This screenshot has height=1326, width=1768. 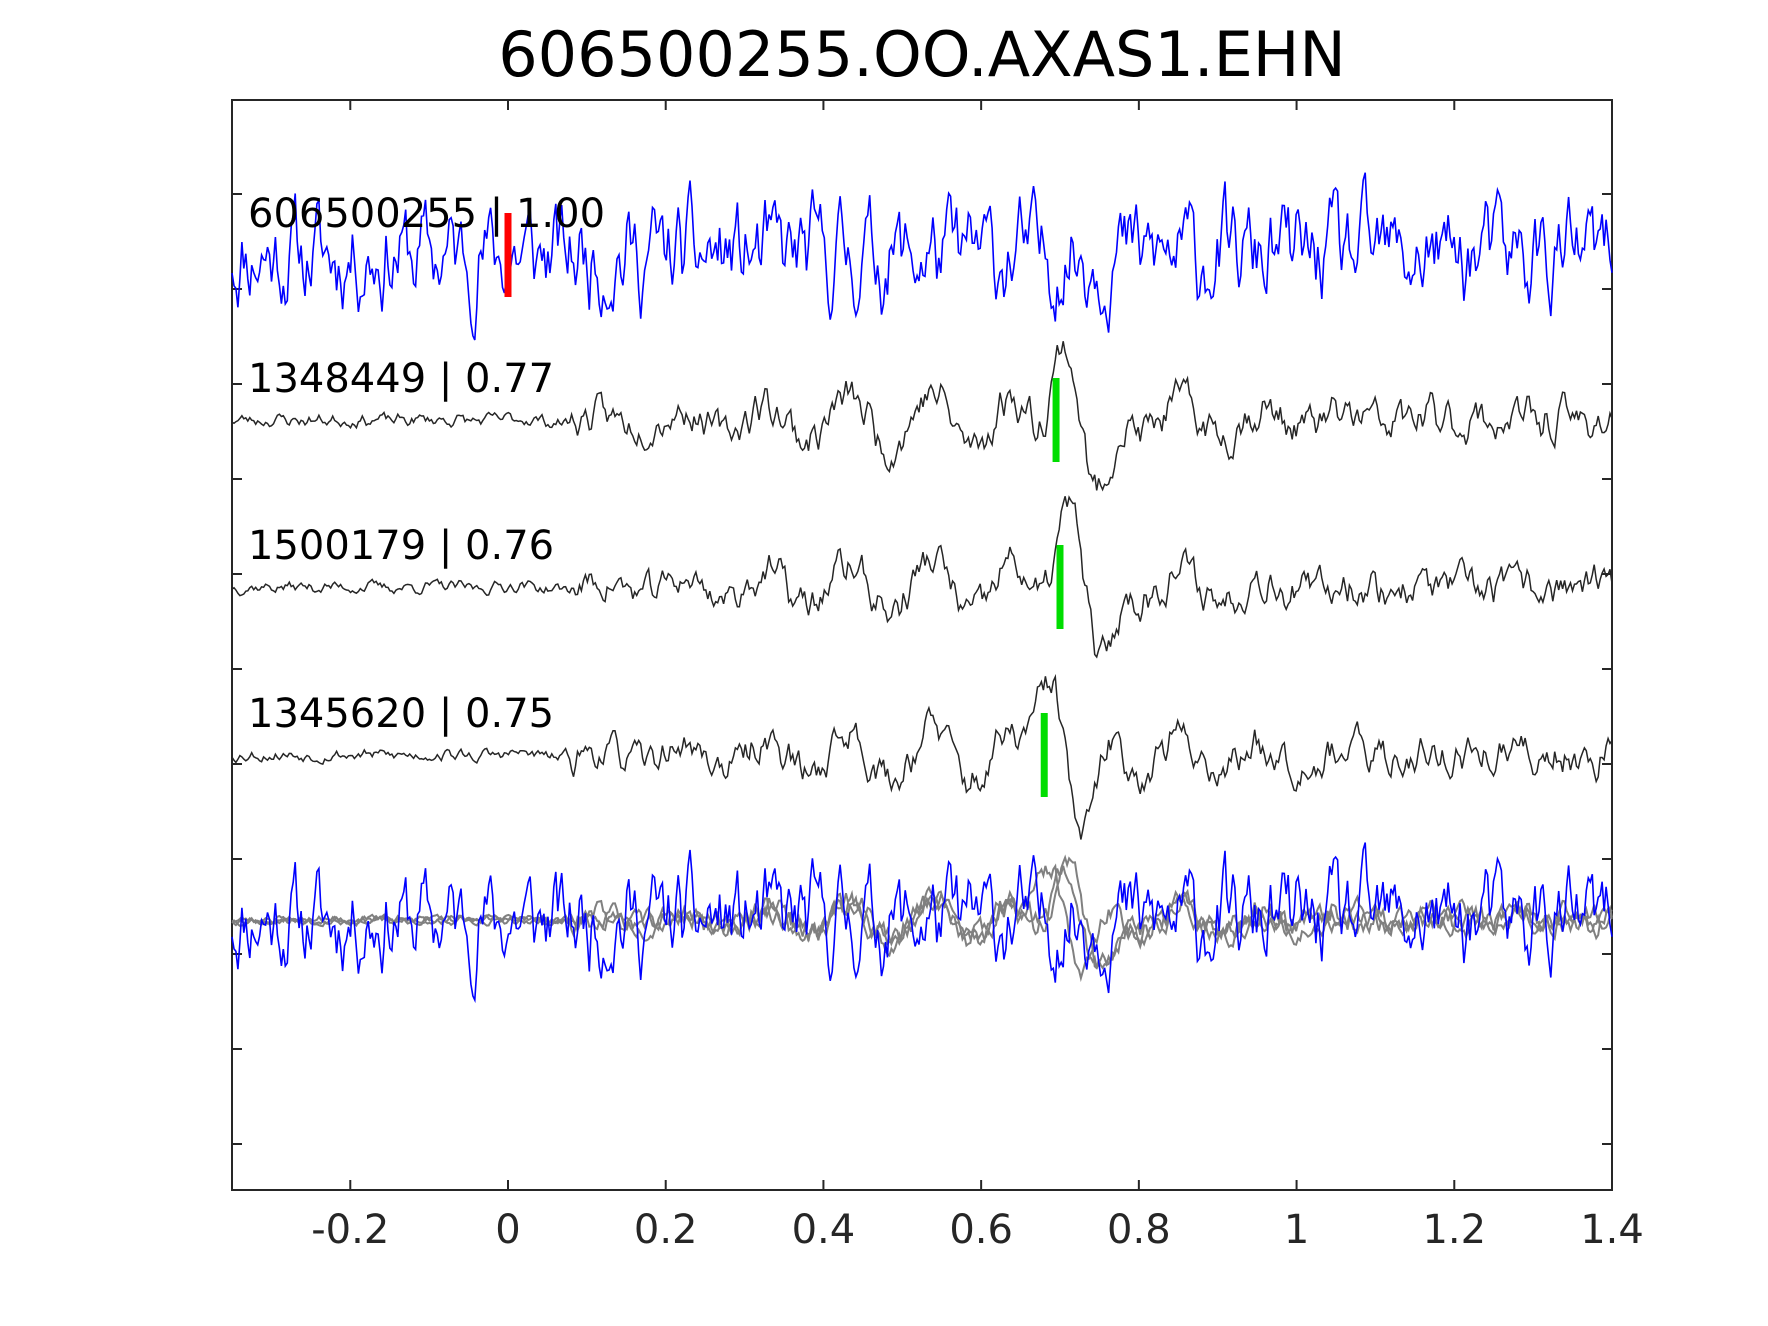 What do you see at coordinates (1454, 1230) in the screenshot?
I see `x-tick-label: 1.2` at bounding box center [1454, 1230].